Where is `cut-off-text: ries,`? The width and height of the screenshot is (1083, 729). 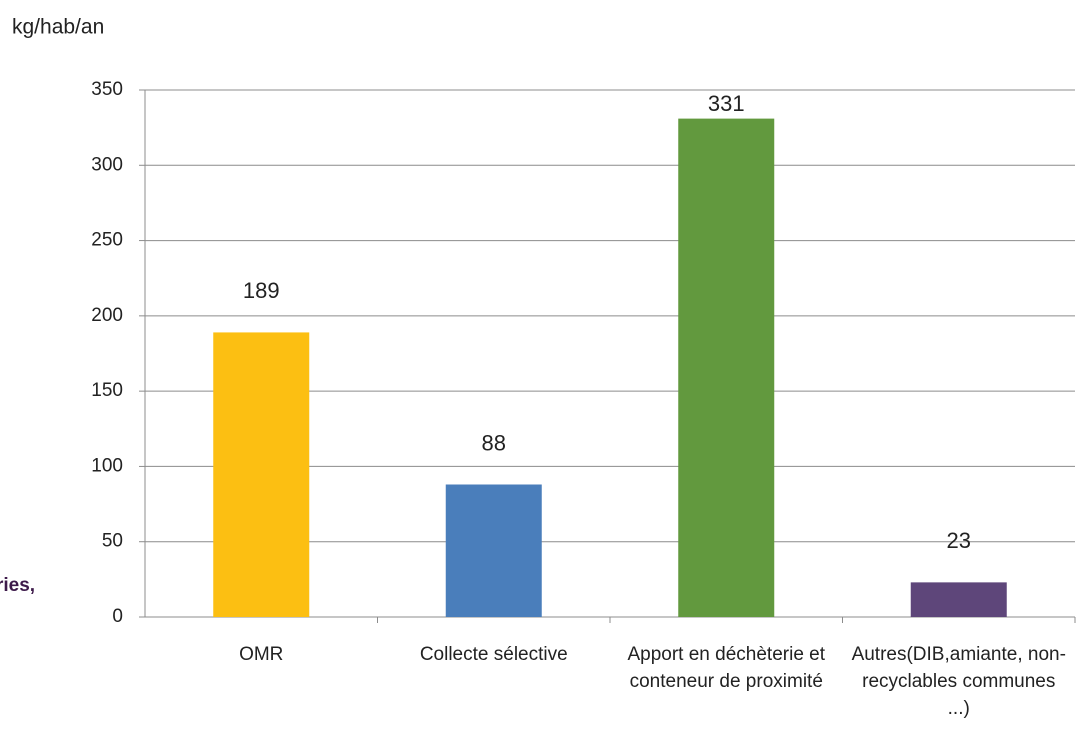 cut-off-text: ries, is located at coordinates (17, 585).